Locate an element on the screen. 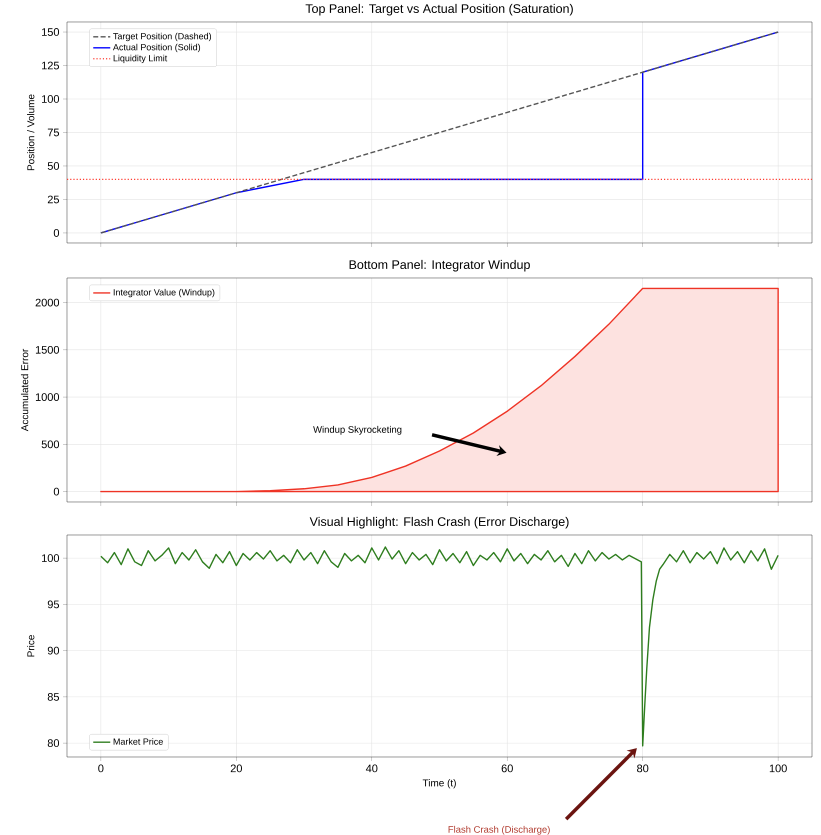 This screenshot has height=835, width=821. y-tick-label: 2000 is located at coordinates (48, 302).